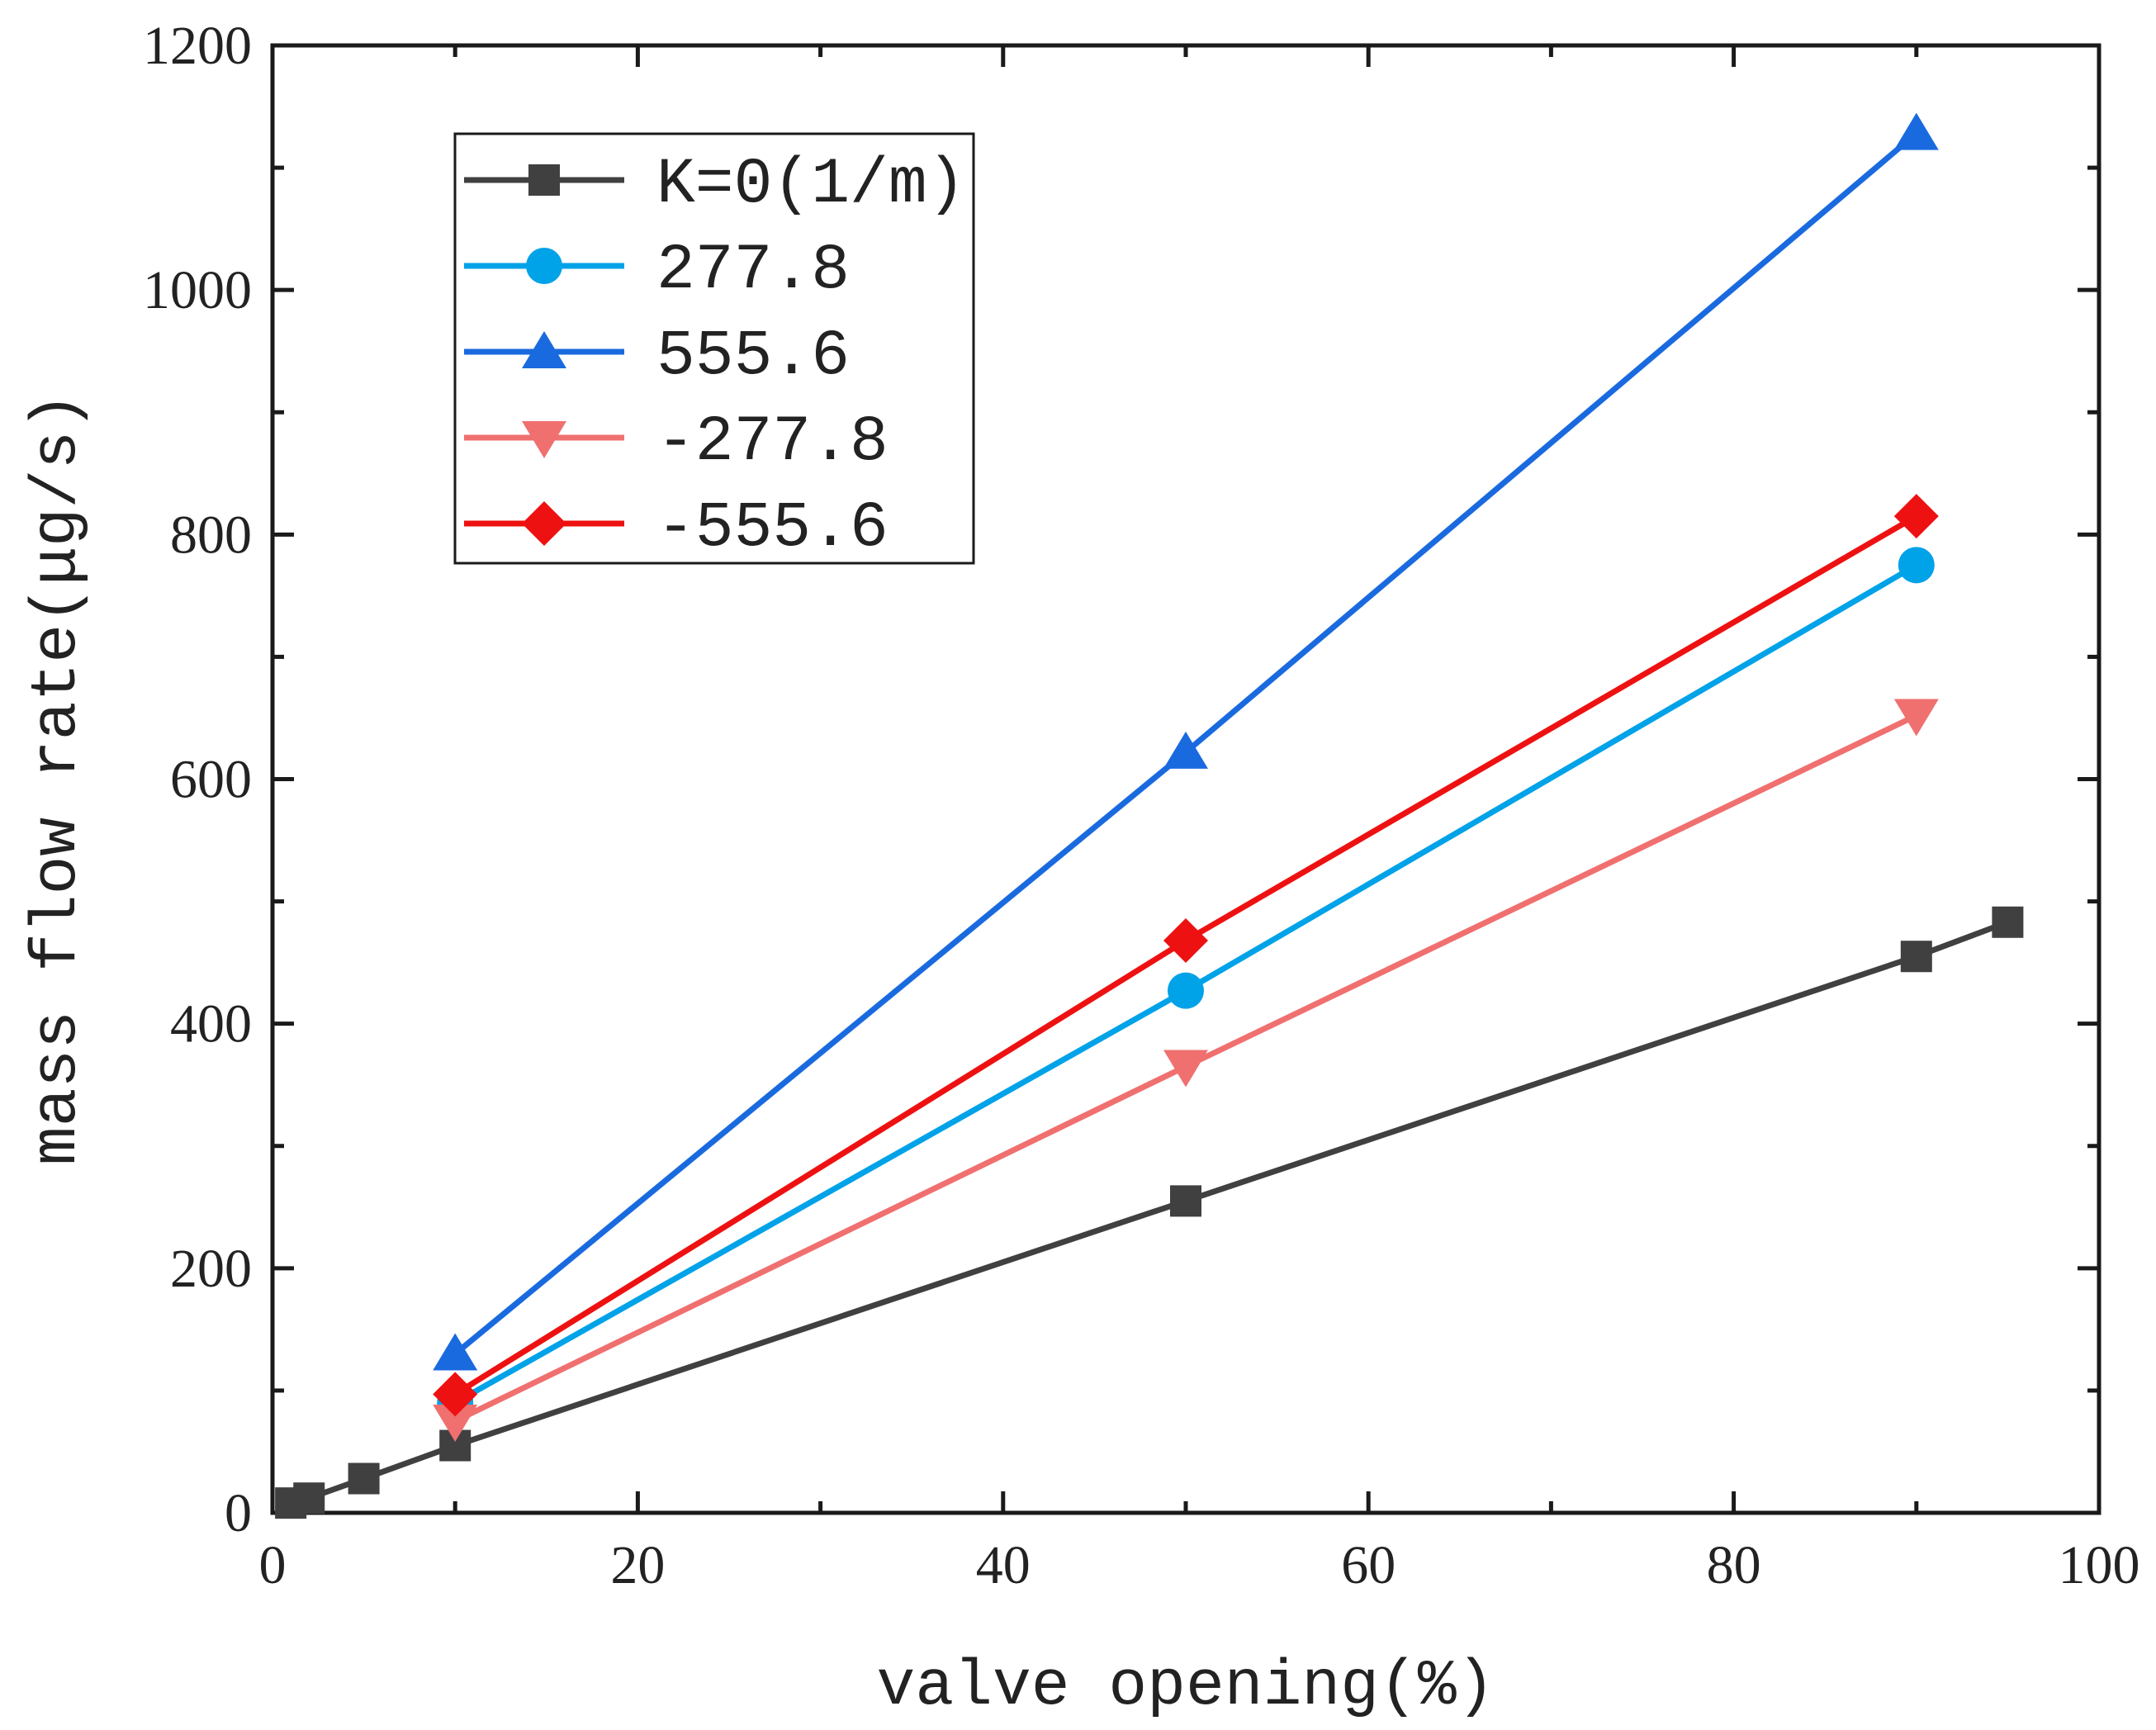 The width and height of the screenshot is (2156, 1730). I want to click on y-tick-label: 600, so click(211, 780).